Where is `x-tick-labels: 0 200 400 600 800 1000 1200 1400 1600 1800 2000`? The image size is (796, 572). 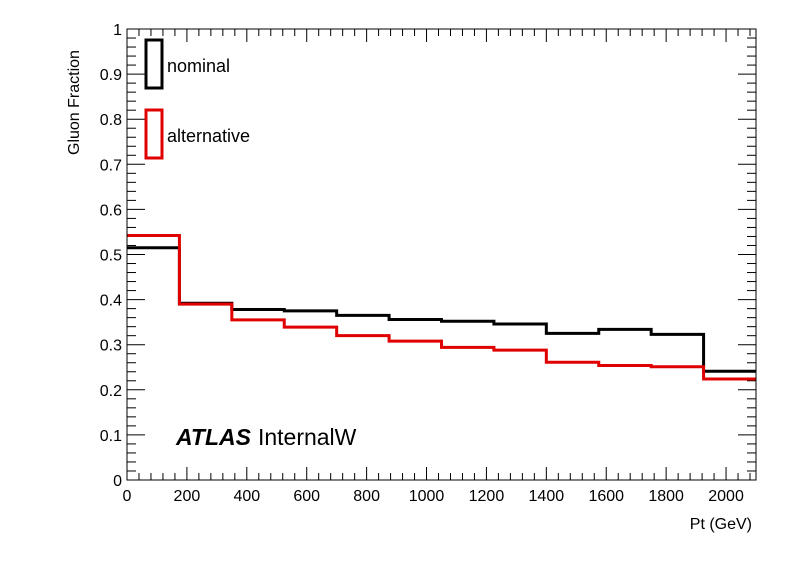 x-tick-labels: 0 200 400 600 800 1000 1200 1400 1600 1800 2000 is located at coordinates (433, 496).